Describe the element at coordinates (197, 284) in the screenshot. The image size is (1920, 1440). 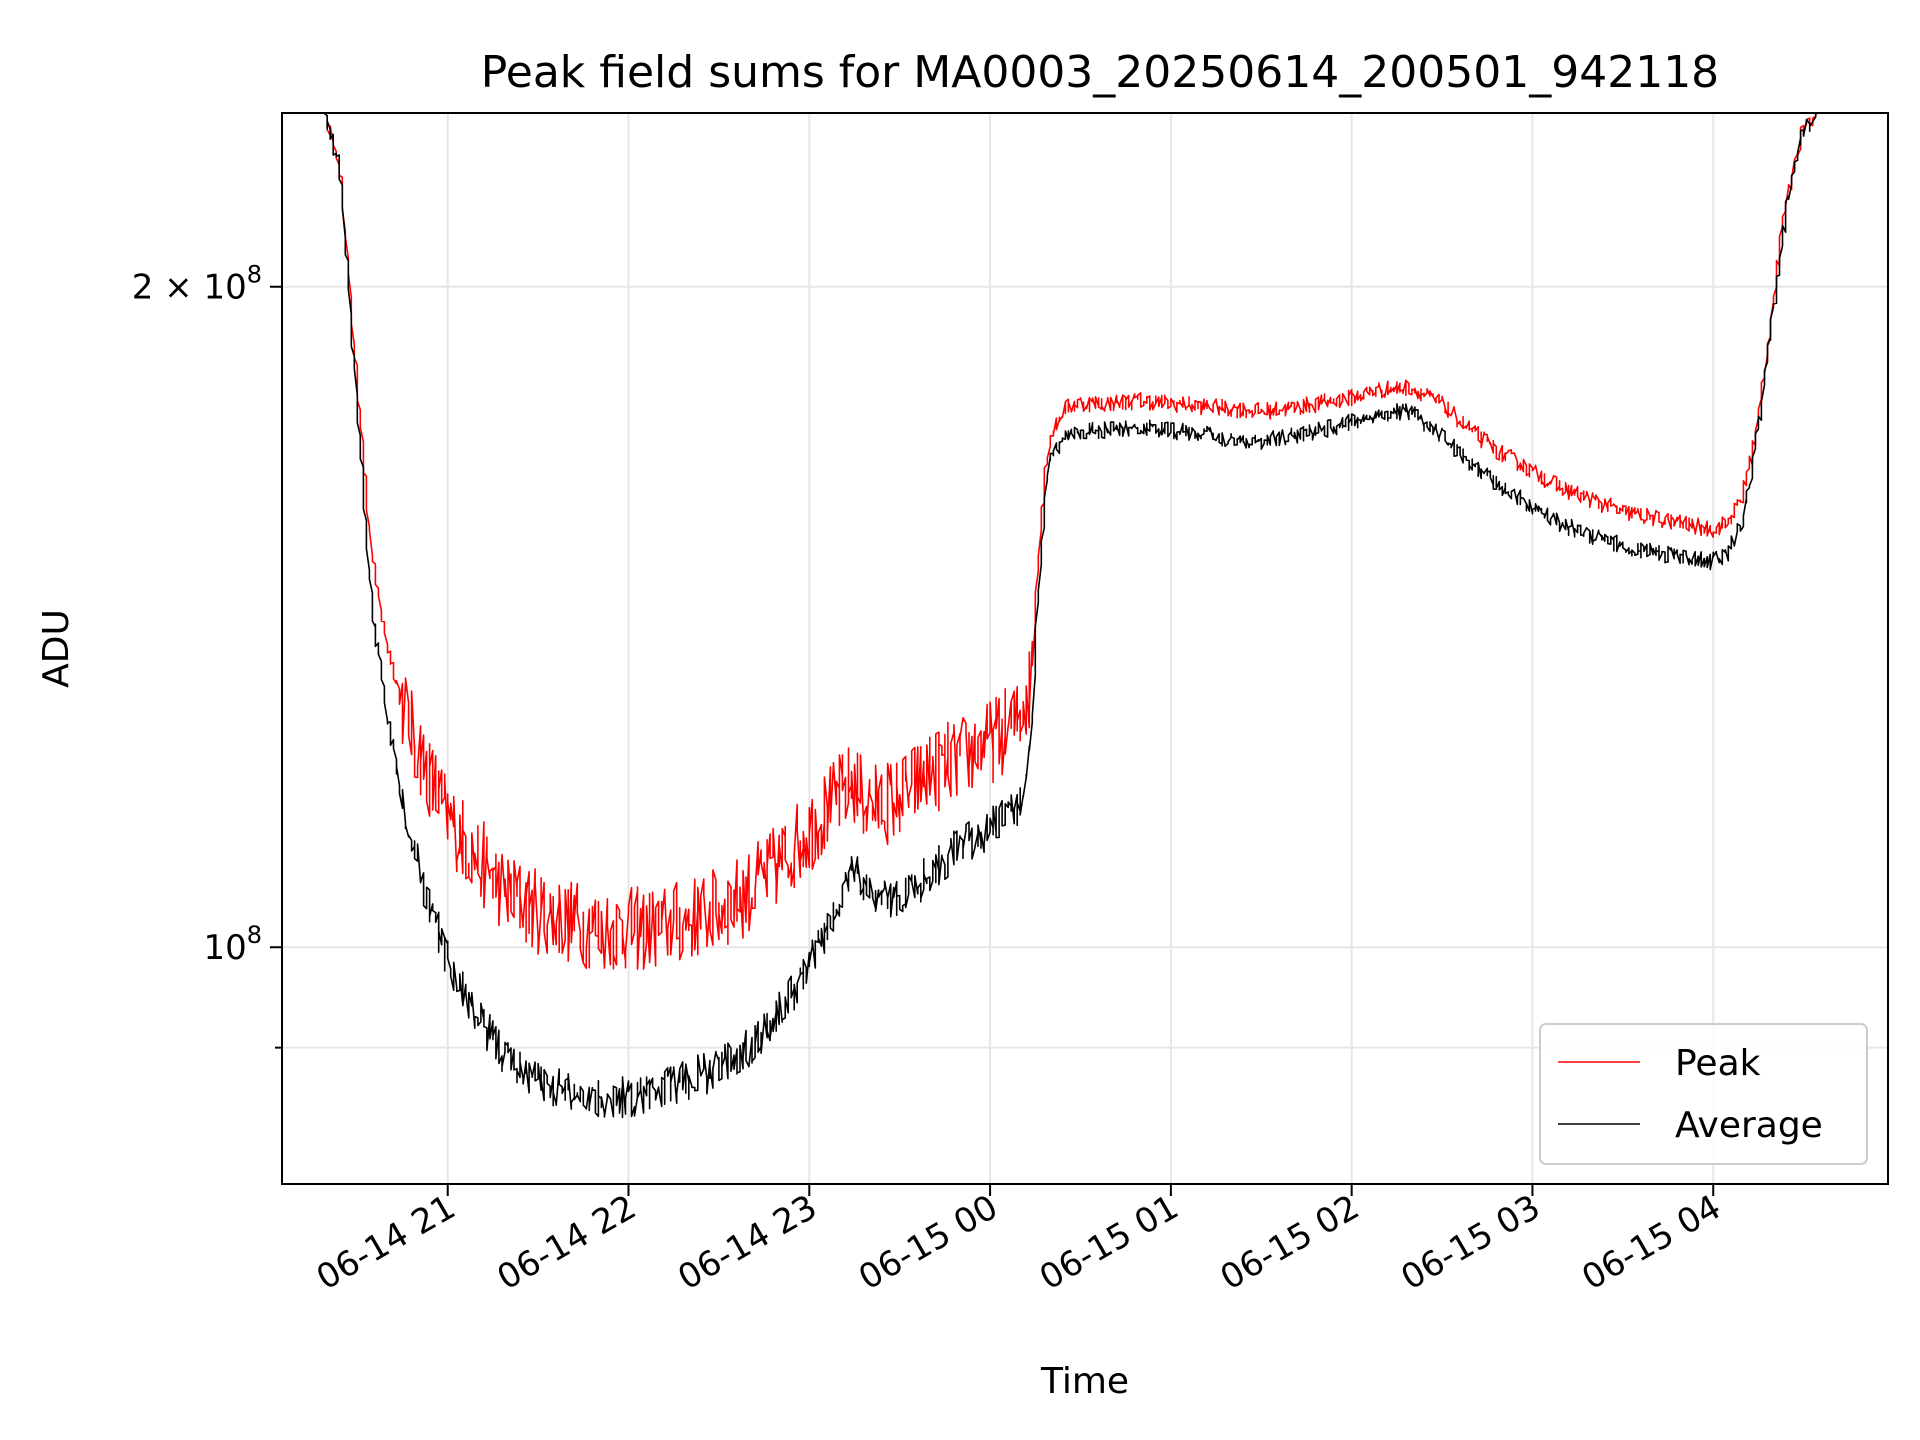
I see `y-tick-label: 2 × 108` at that location.